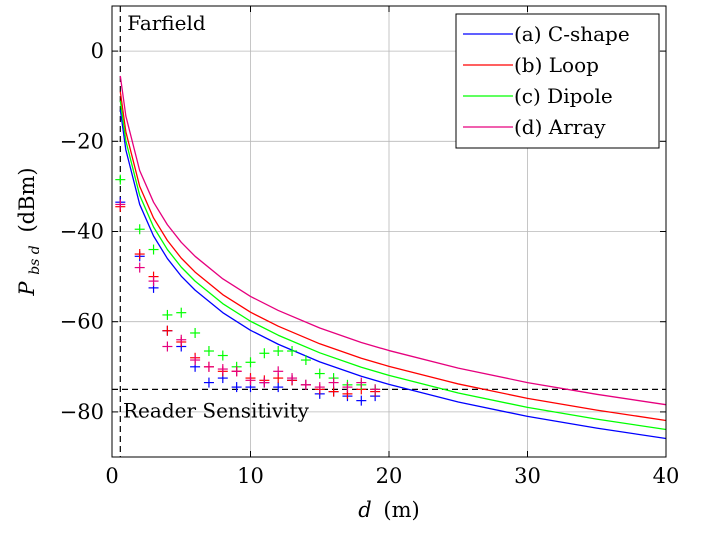 This screenshot has width=708, height=533. I want to click on x-tick-label: 20, so click(389, 476).